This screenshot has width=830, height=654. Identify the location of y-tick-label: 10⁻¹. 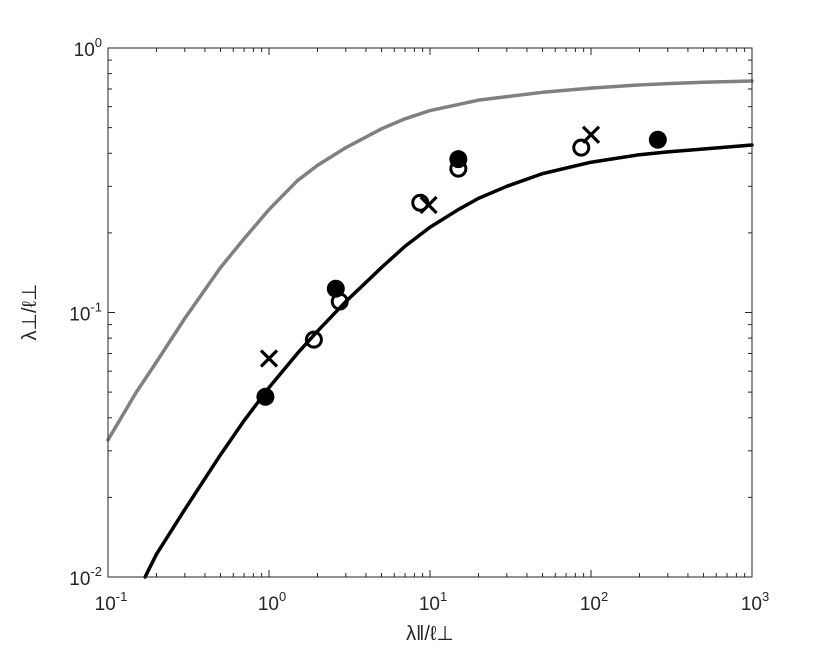
(85, 313).